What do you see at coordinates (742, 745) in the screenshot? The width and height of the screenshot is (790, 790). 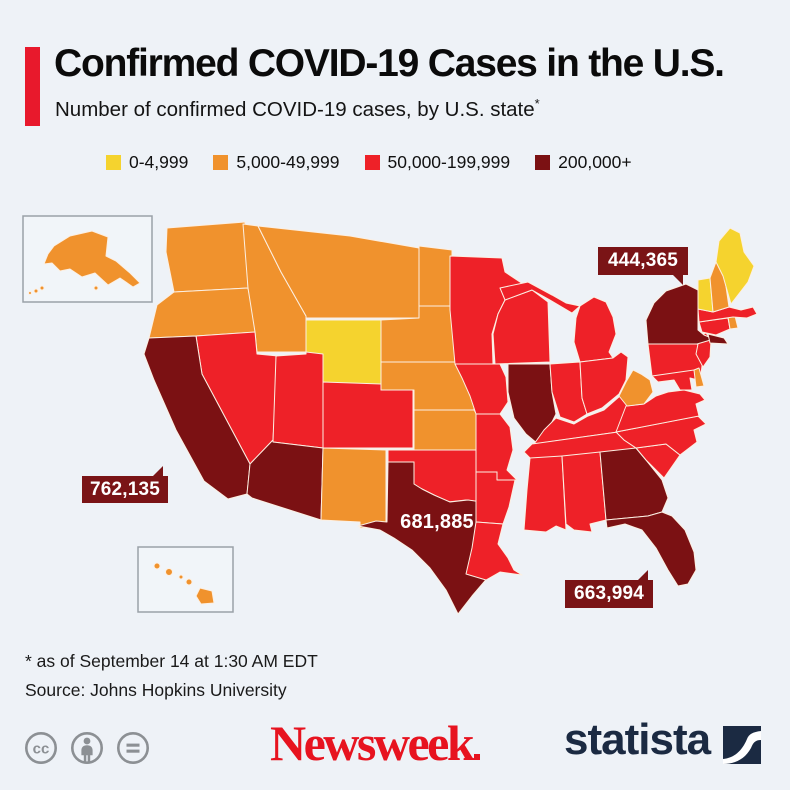 I see `statista-logo-mark` at bounding box center [742, 745].